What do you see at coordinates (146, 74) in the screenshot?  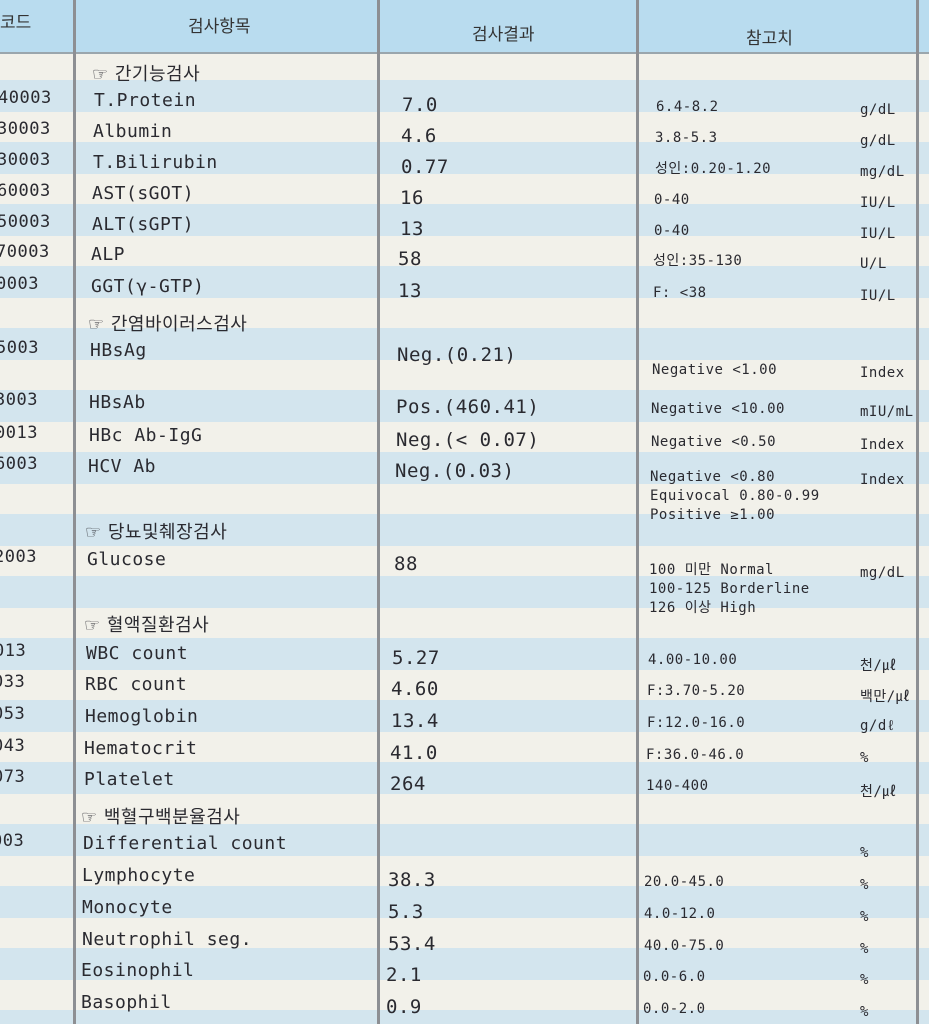 I see `section-heading: ☞ 간기능검사` at bounding box center [146, 74].